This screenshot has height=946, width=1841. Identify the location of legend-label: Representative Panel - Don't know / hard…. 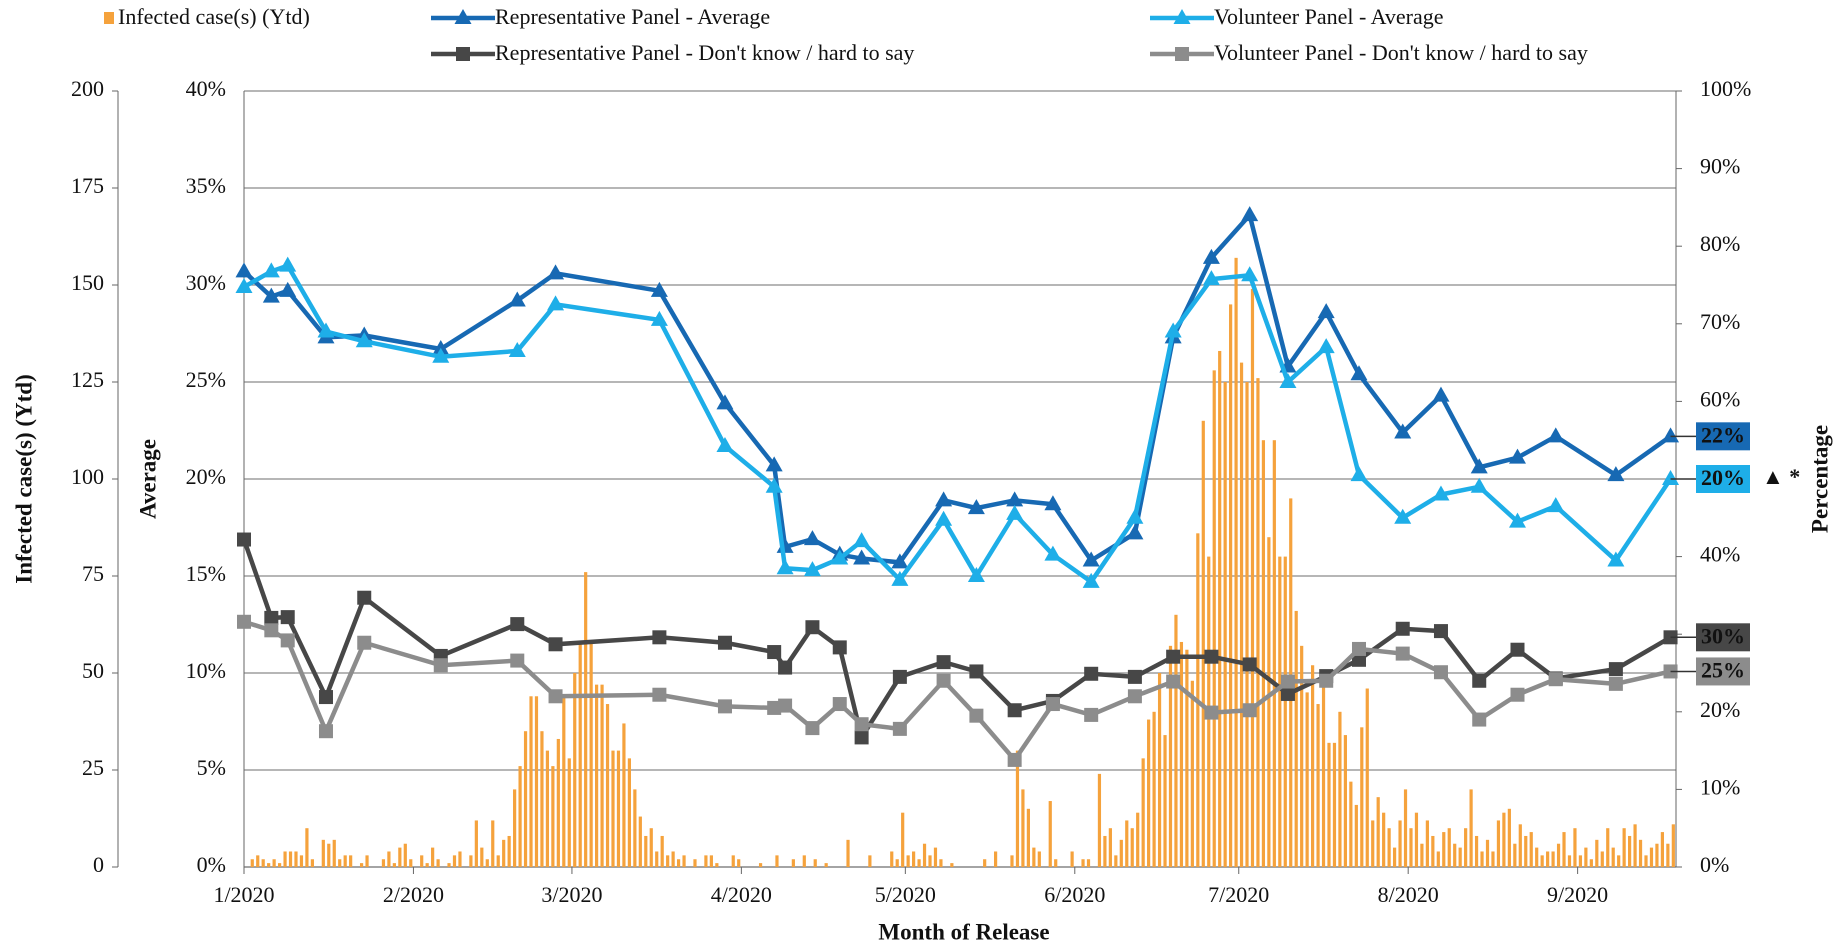
(704, 52).